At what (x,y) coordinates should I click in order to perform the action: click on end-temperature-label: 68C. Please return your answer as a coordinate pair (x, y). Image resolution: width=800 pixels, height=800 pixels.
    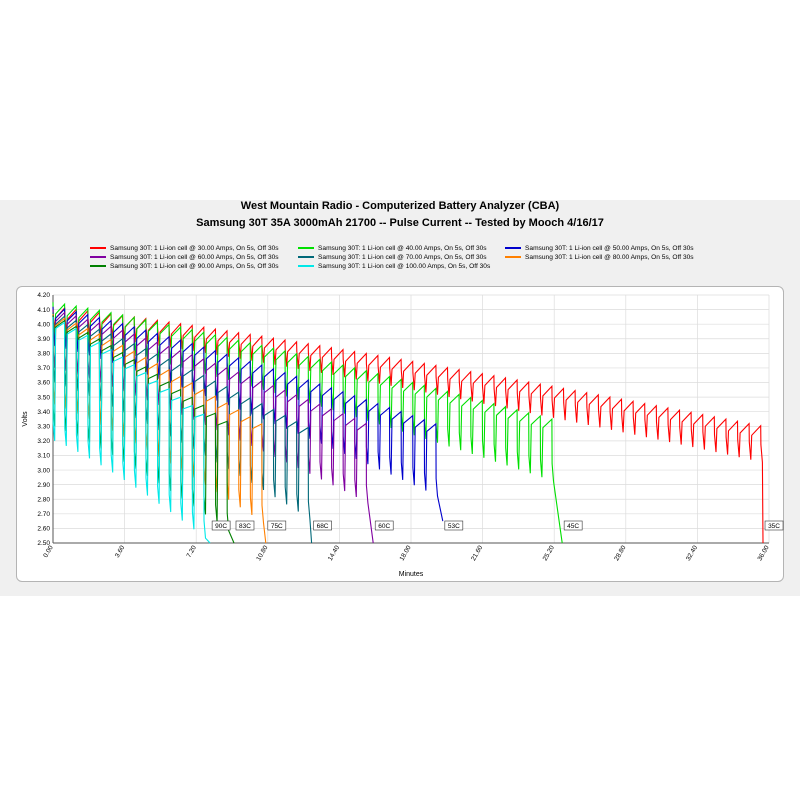
    Looking at the image, I should click on (323, 526).